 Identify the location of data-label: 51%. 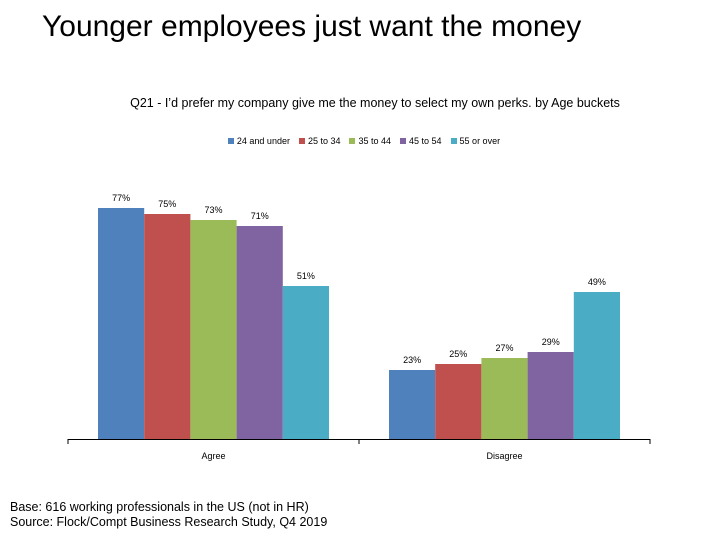
(306, 276).